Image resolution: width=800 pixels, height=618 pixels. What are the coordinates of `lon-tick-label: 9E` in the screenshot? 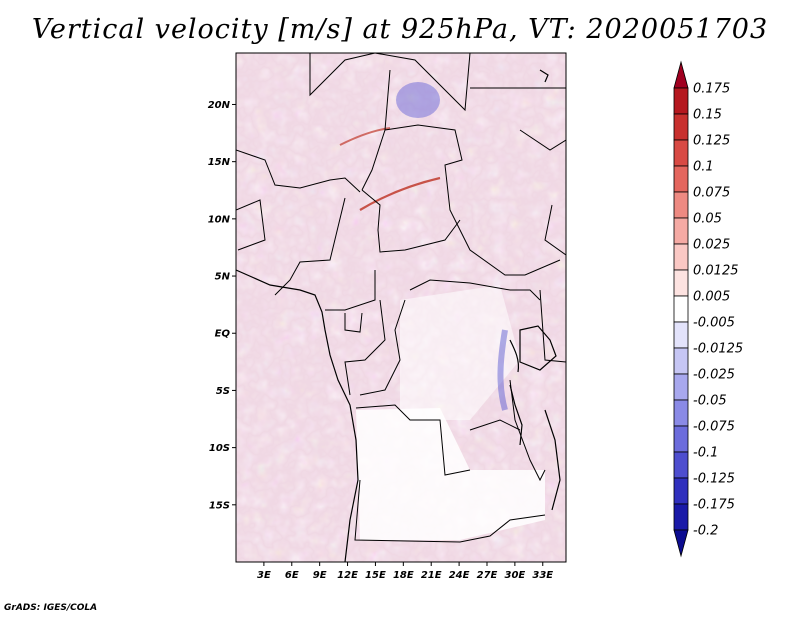 It's located at (320, 575).